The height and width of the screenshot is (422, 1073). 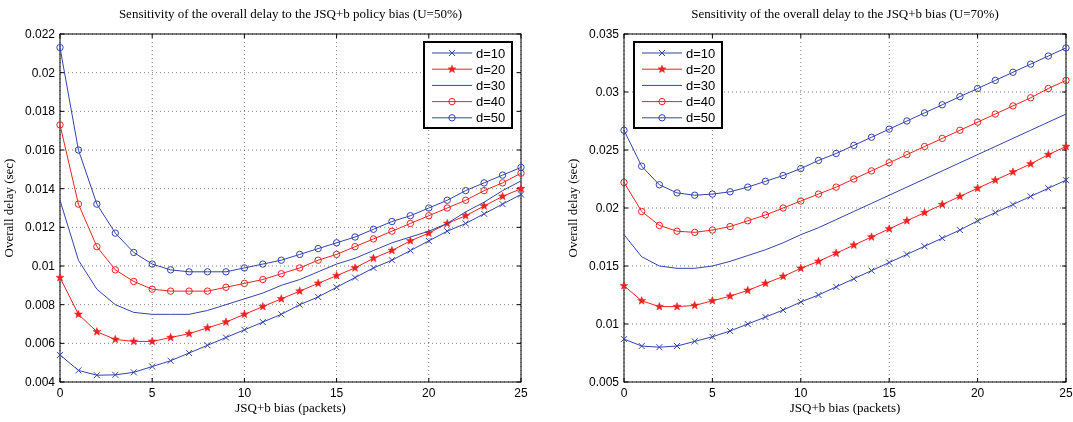 What do you see at coordinates (1066, 393) in the screenshot?
I see `x-tick-label: 25` at bounding box center [1066, 393].